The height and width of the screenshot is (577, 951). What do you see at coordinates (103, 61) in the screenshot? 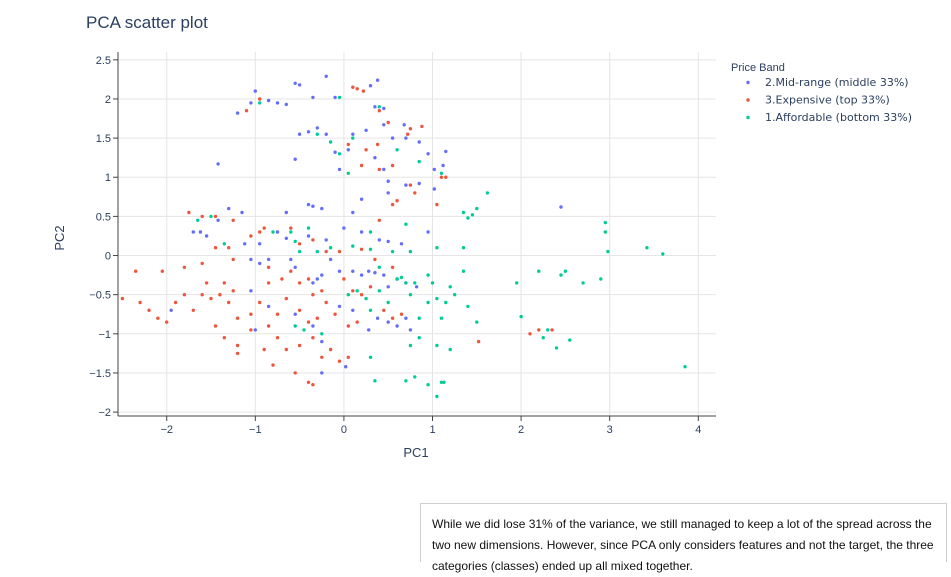
I see `y-tick-label: 2.5` at bounding box center [103, 61].